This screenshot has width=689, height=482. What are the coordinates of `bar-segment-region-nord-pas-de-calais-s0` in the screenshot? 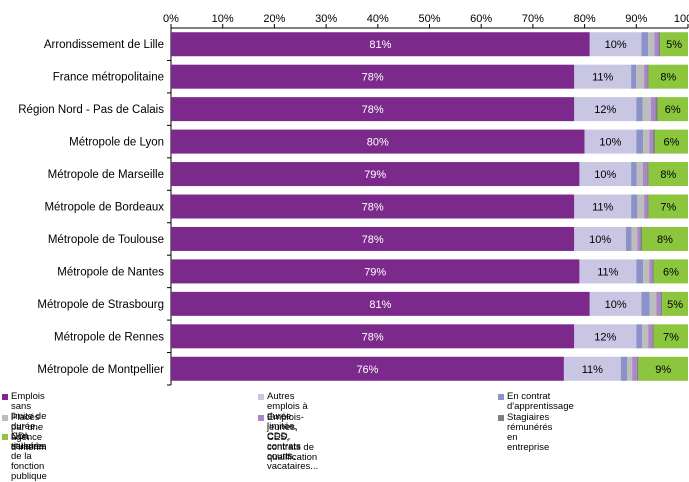 It's located at (373, 109).